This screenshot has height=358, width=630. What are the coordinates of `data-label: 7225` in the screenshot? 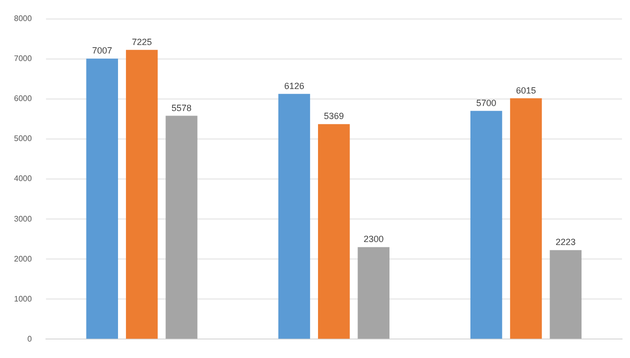 It's located at (142, 41).